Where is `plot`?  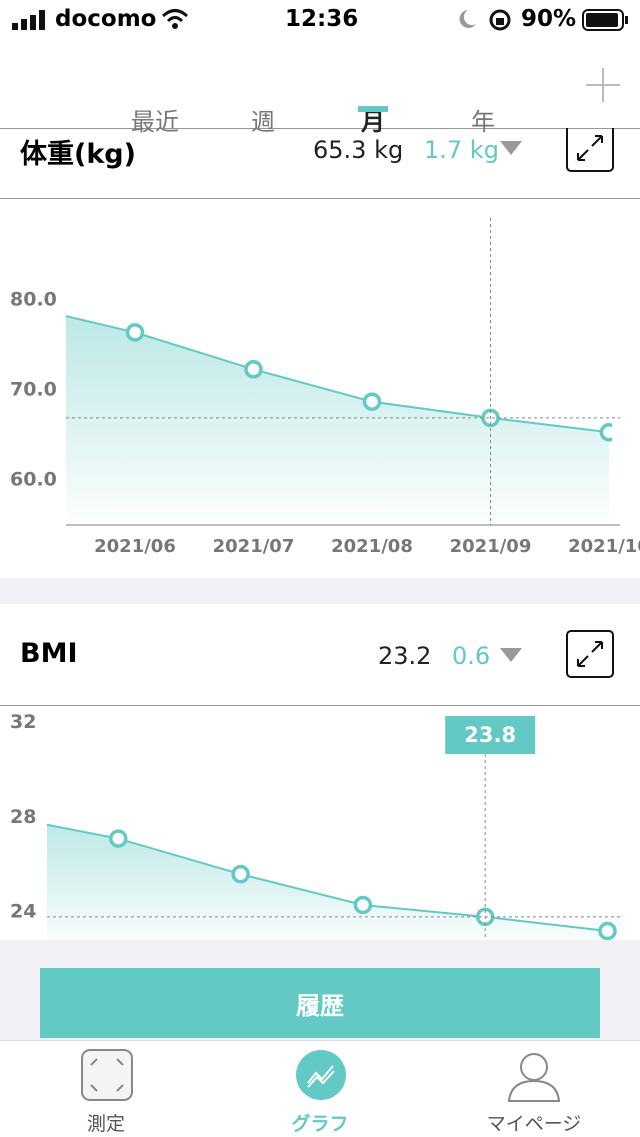 plot is located at coordinates (308, 873).